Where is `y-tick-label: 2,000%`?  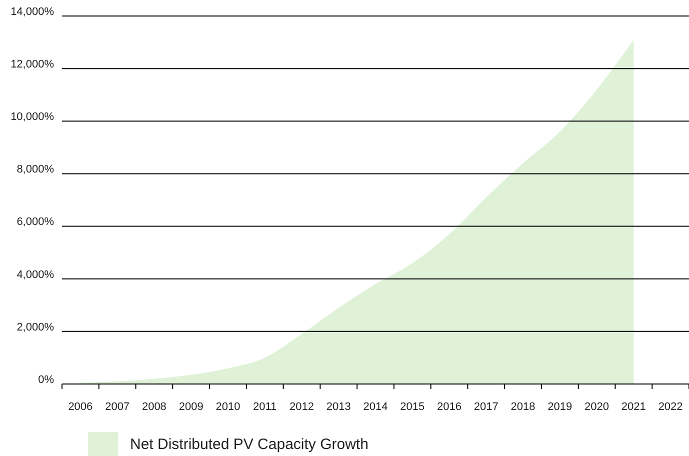
y-tick-label: 2,000% is located at coordinates (35, 327).